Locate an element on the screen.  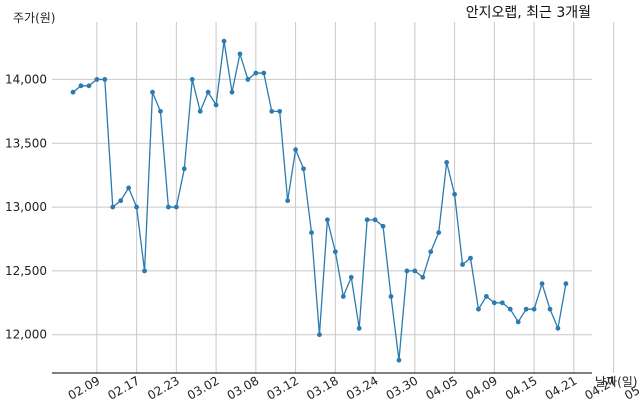
x-tick-label: 04.15 is located at coordinates (521, 387).